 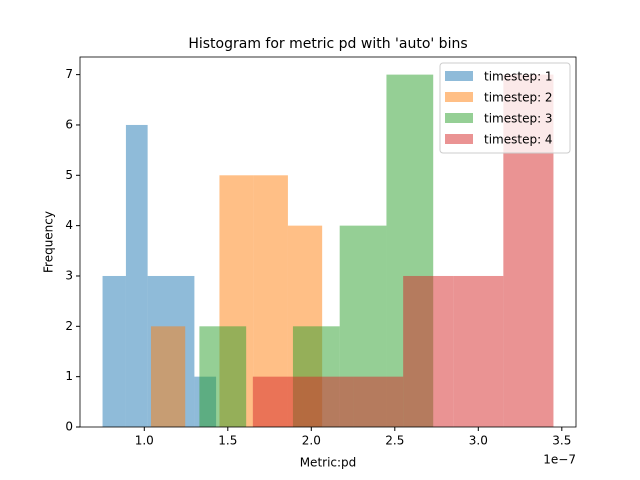 What do you see at coordinates (227, 441) in the screenshot?
I see `x-tick-label: 1.5` at bounding box center [227, 441].